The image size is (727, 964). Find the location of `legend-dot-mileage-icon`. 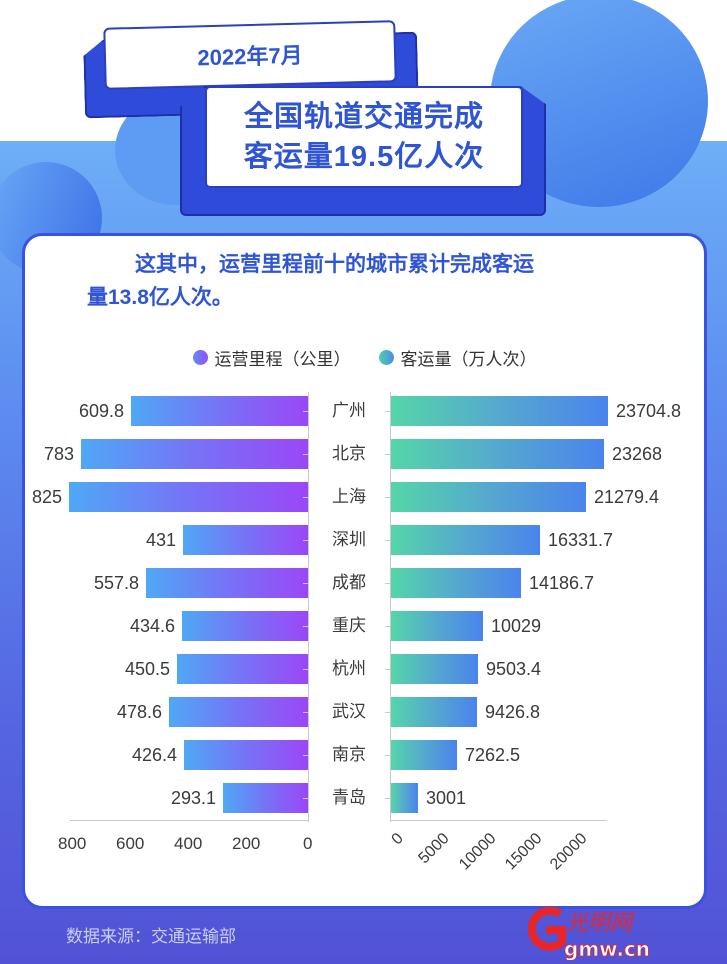

legend-dot-mileage-icon is located at coordinates (200, 357).